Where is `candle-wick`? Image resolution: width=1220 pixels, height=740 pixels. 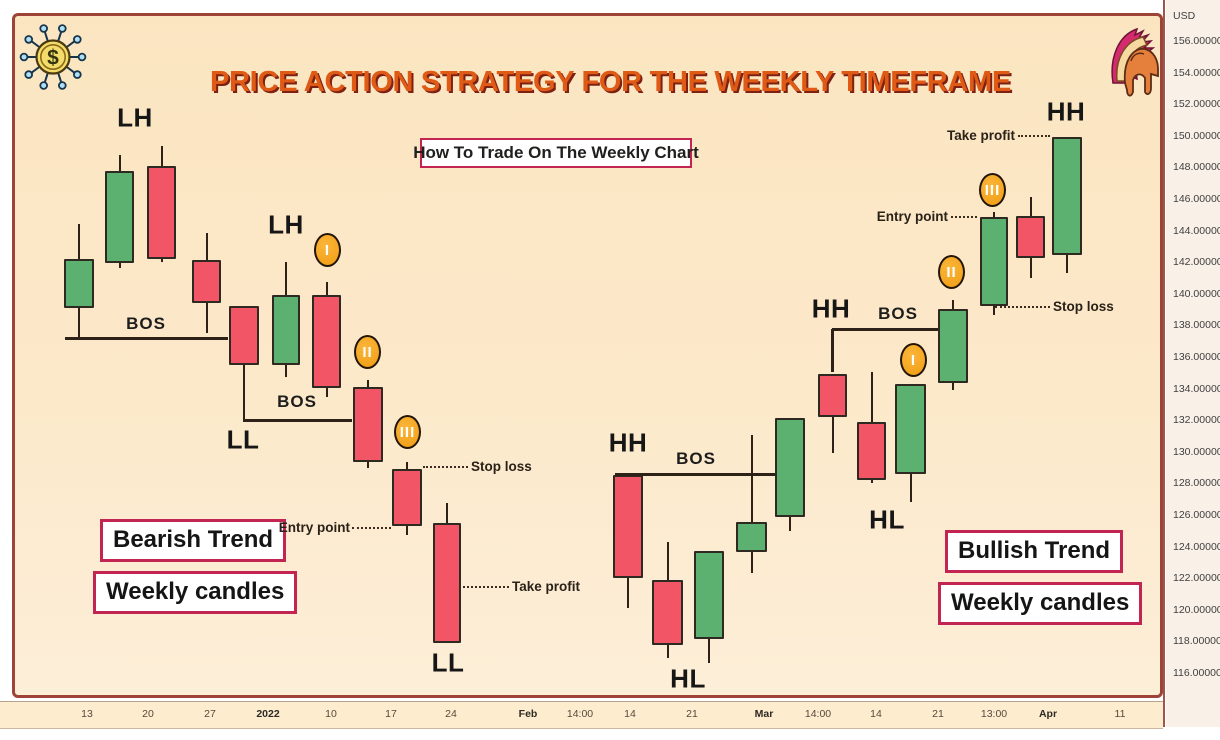 candle-wick is located at coordinates (751, 504).